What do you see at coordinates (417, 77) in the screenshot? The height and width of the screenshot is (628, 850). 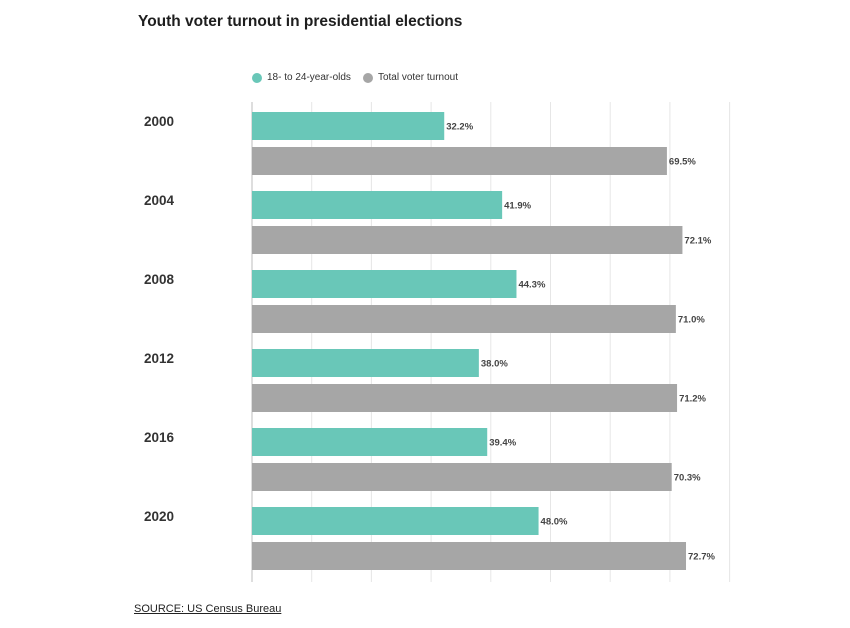 I see `legend-label-total: Total voter turnout` at bounding box center [417, 77].